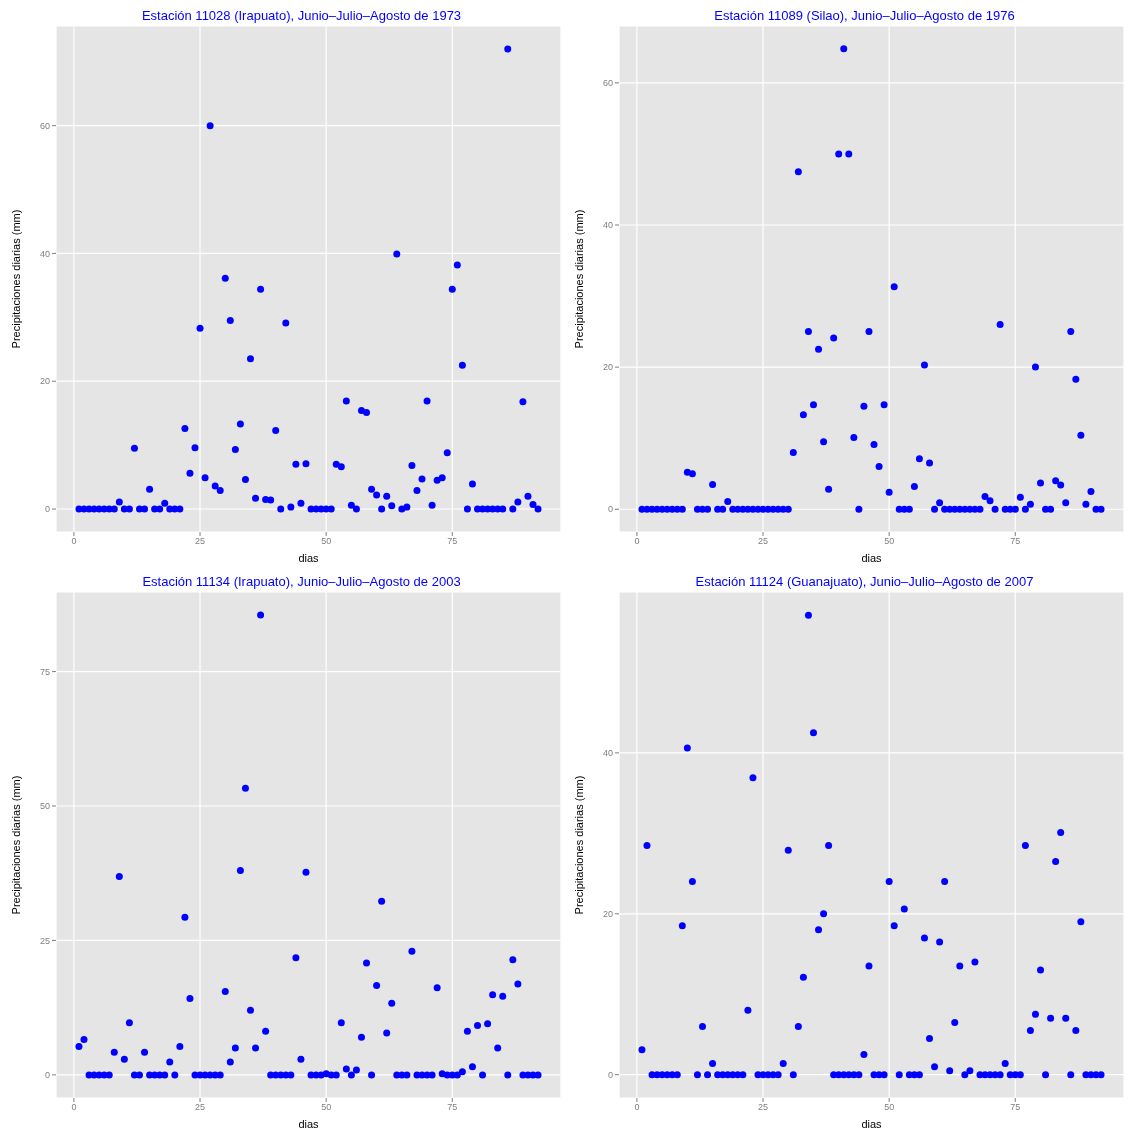 This screenshot has height=1140, width=1131. Describe the element at coordinates (301, 15) in the screenshot. I see `chart-title: Estación 11028 (Irapuato), Junio–Julio–Agosto de 1973` at that location.